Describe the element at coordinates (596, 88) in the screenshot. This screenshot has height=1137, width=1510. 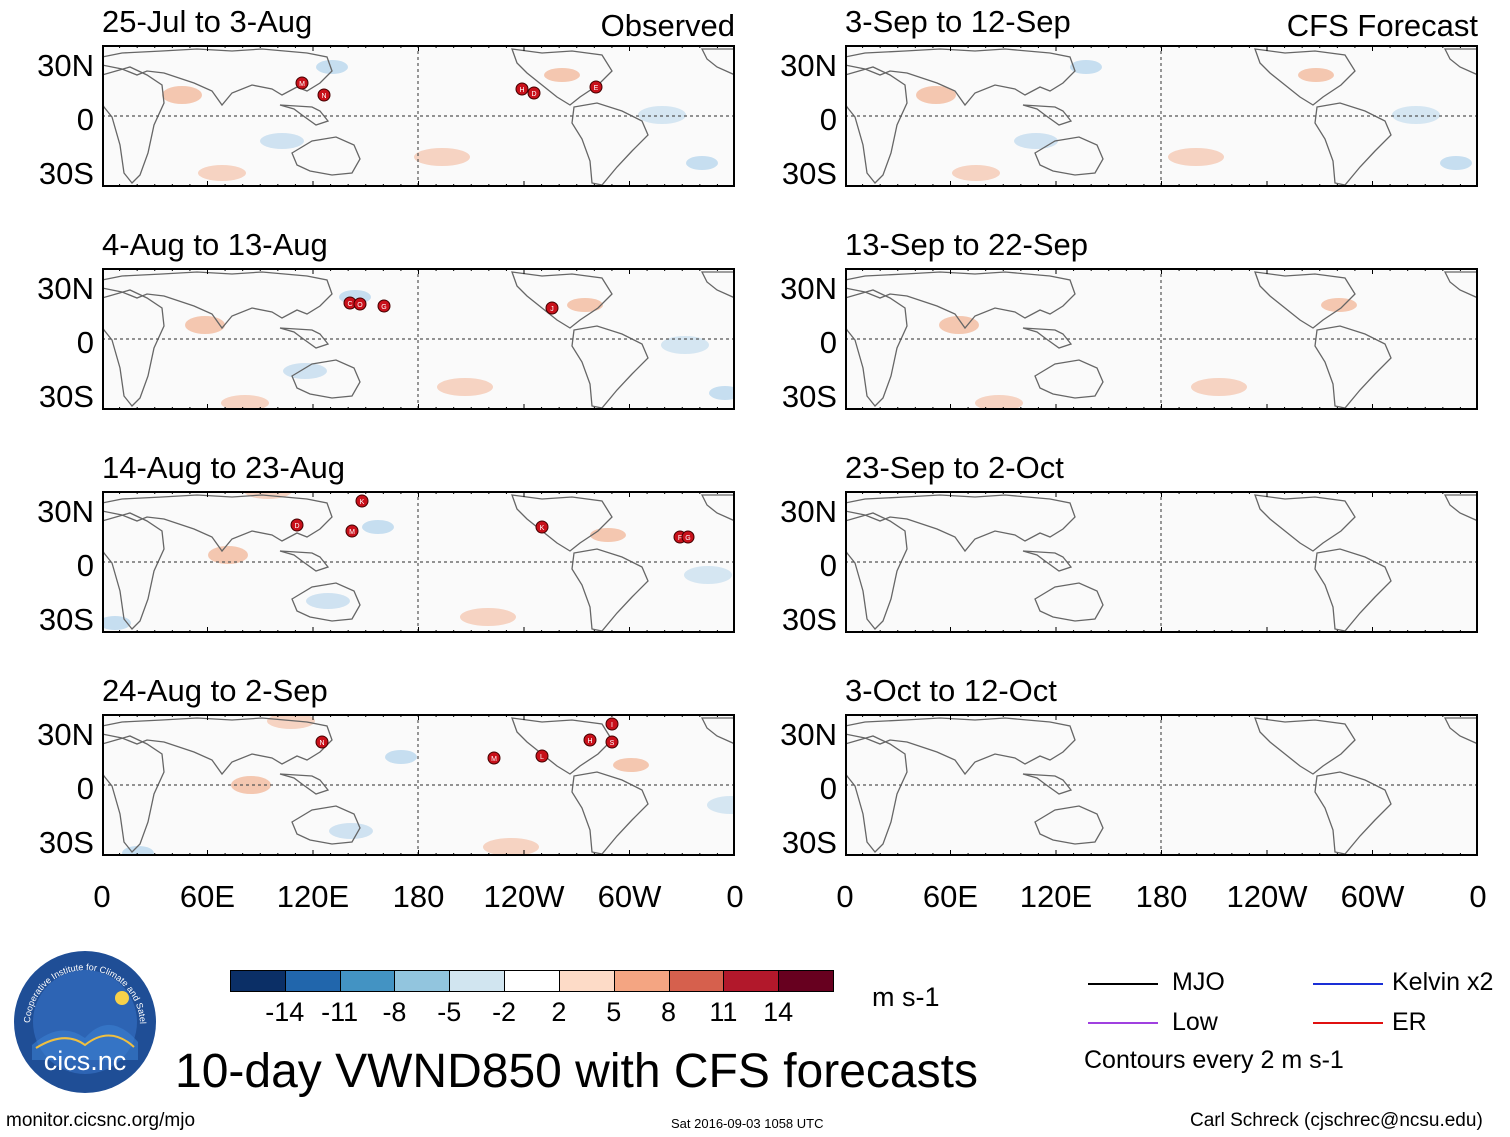
I see `storm-letter: E` at that location.